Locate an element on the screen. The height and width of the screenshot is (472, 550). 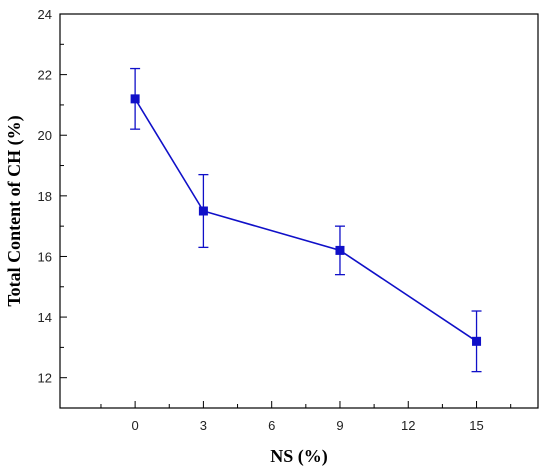
x-tick-label: 9 is located at coordinates (339, 425).